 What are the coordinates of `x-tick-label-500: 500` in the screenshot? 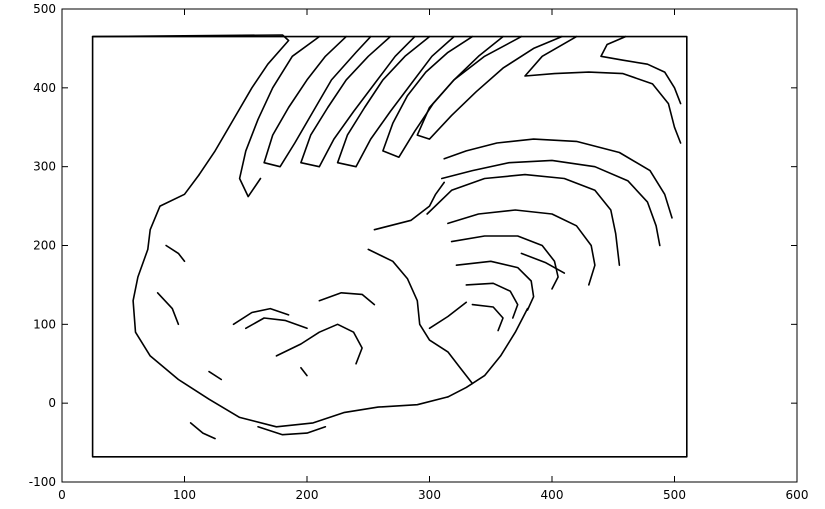 It's located at (674, 495).